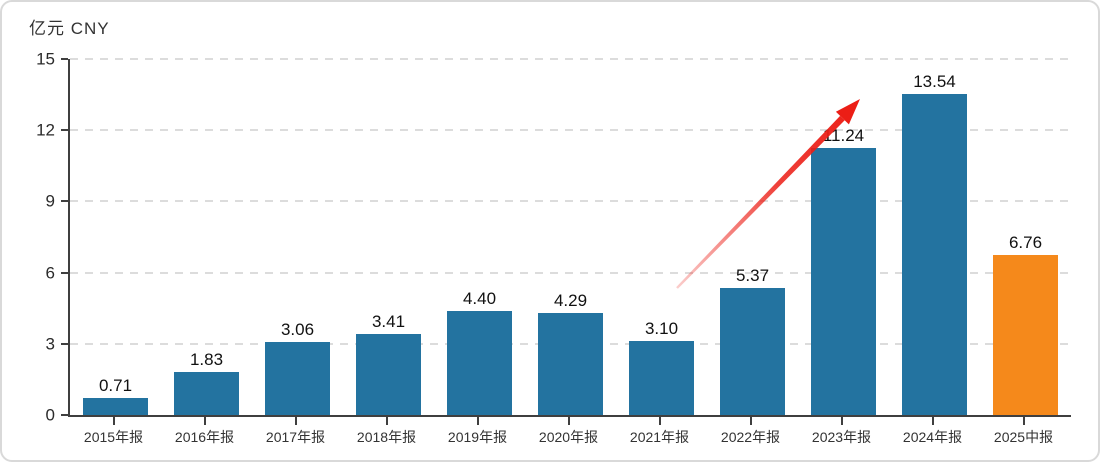 This screenshot has height=462, width=1100. What do you see at coordinates (570, 301) in the screenshot?
I see `bar-value-label: 4.29` at bounding box center [570, 301].